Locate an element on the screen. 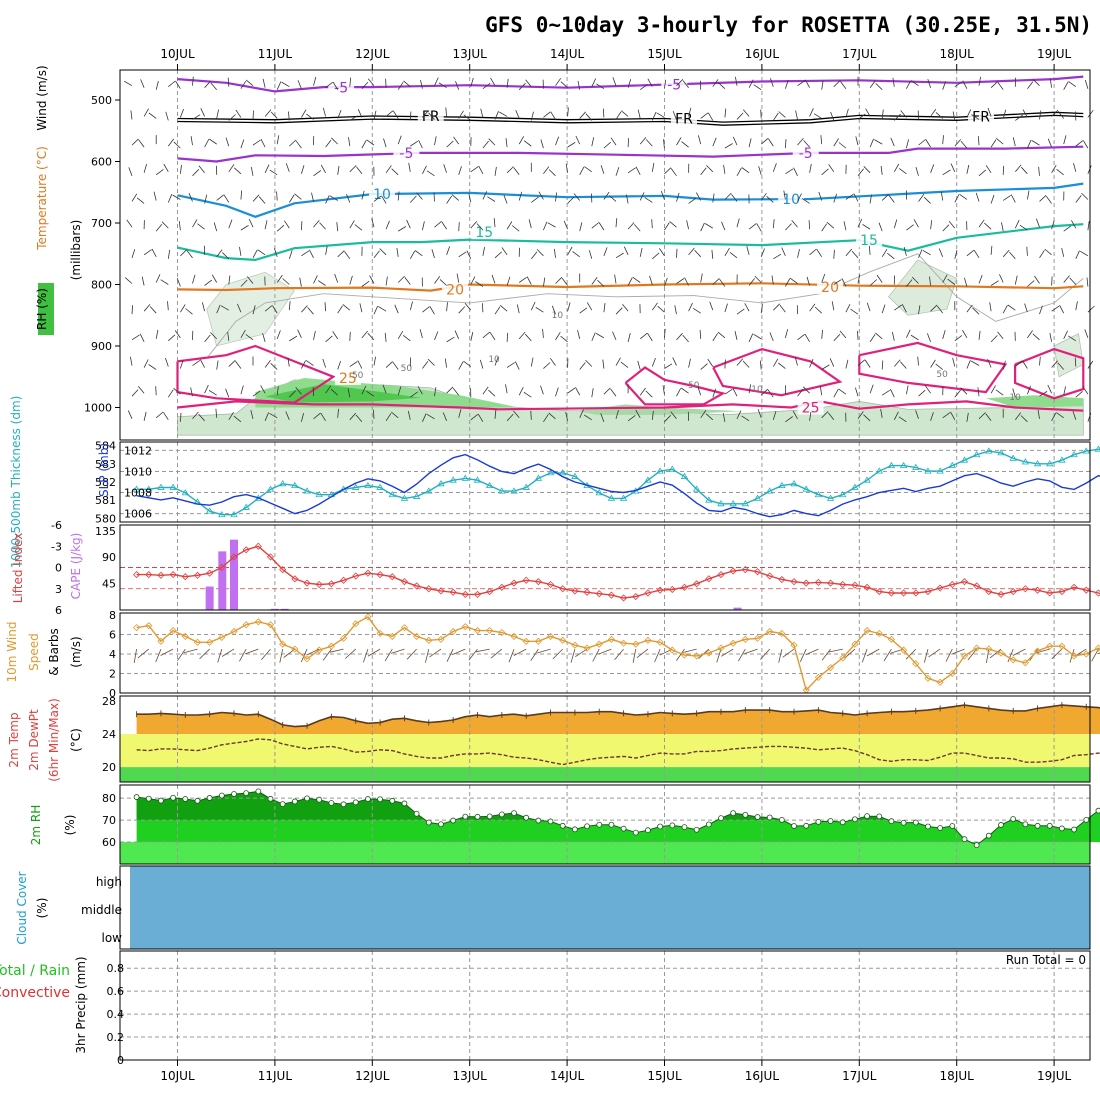 The height and width of the screenshot is (1100, 1100). contour-label: 10 is located at coordinates (382, 195).